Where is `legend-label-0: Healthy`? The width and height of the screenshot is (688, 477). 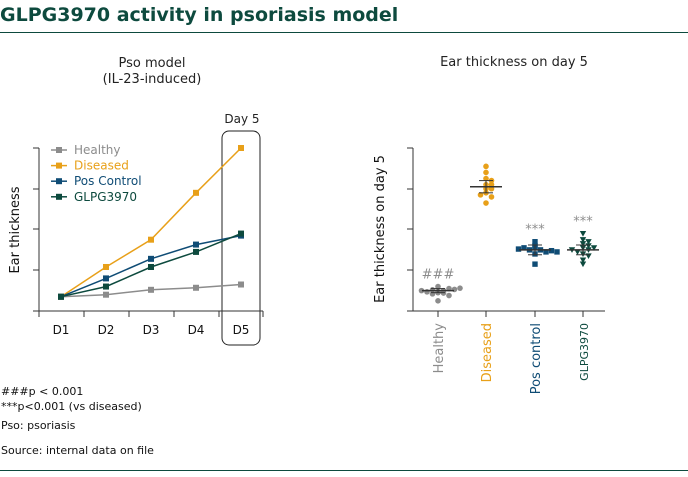 legend-label-0: Healthy is located at coordinates (97, 150).